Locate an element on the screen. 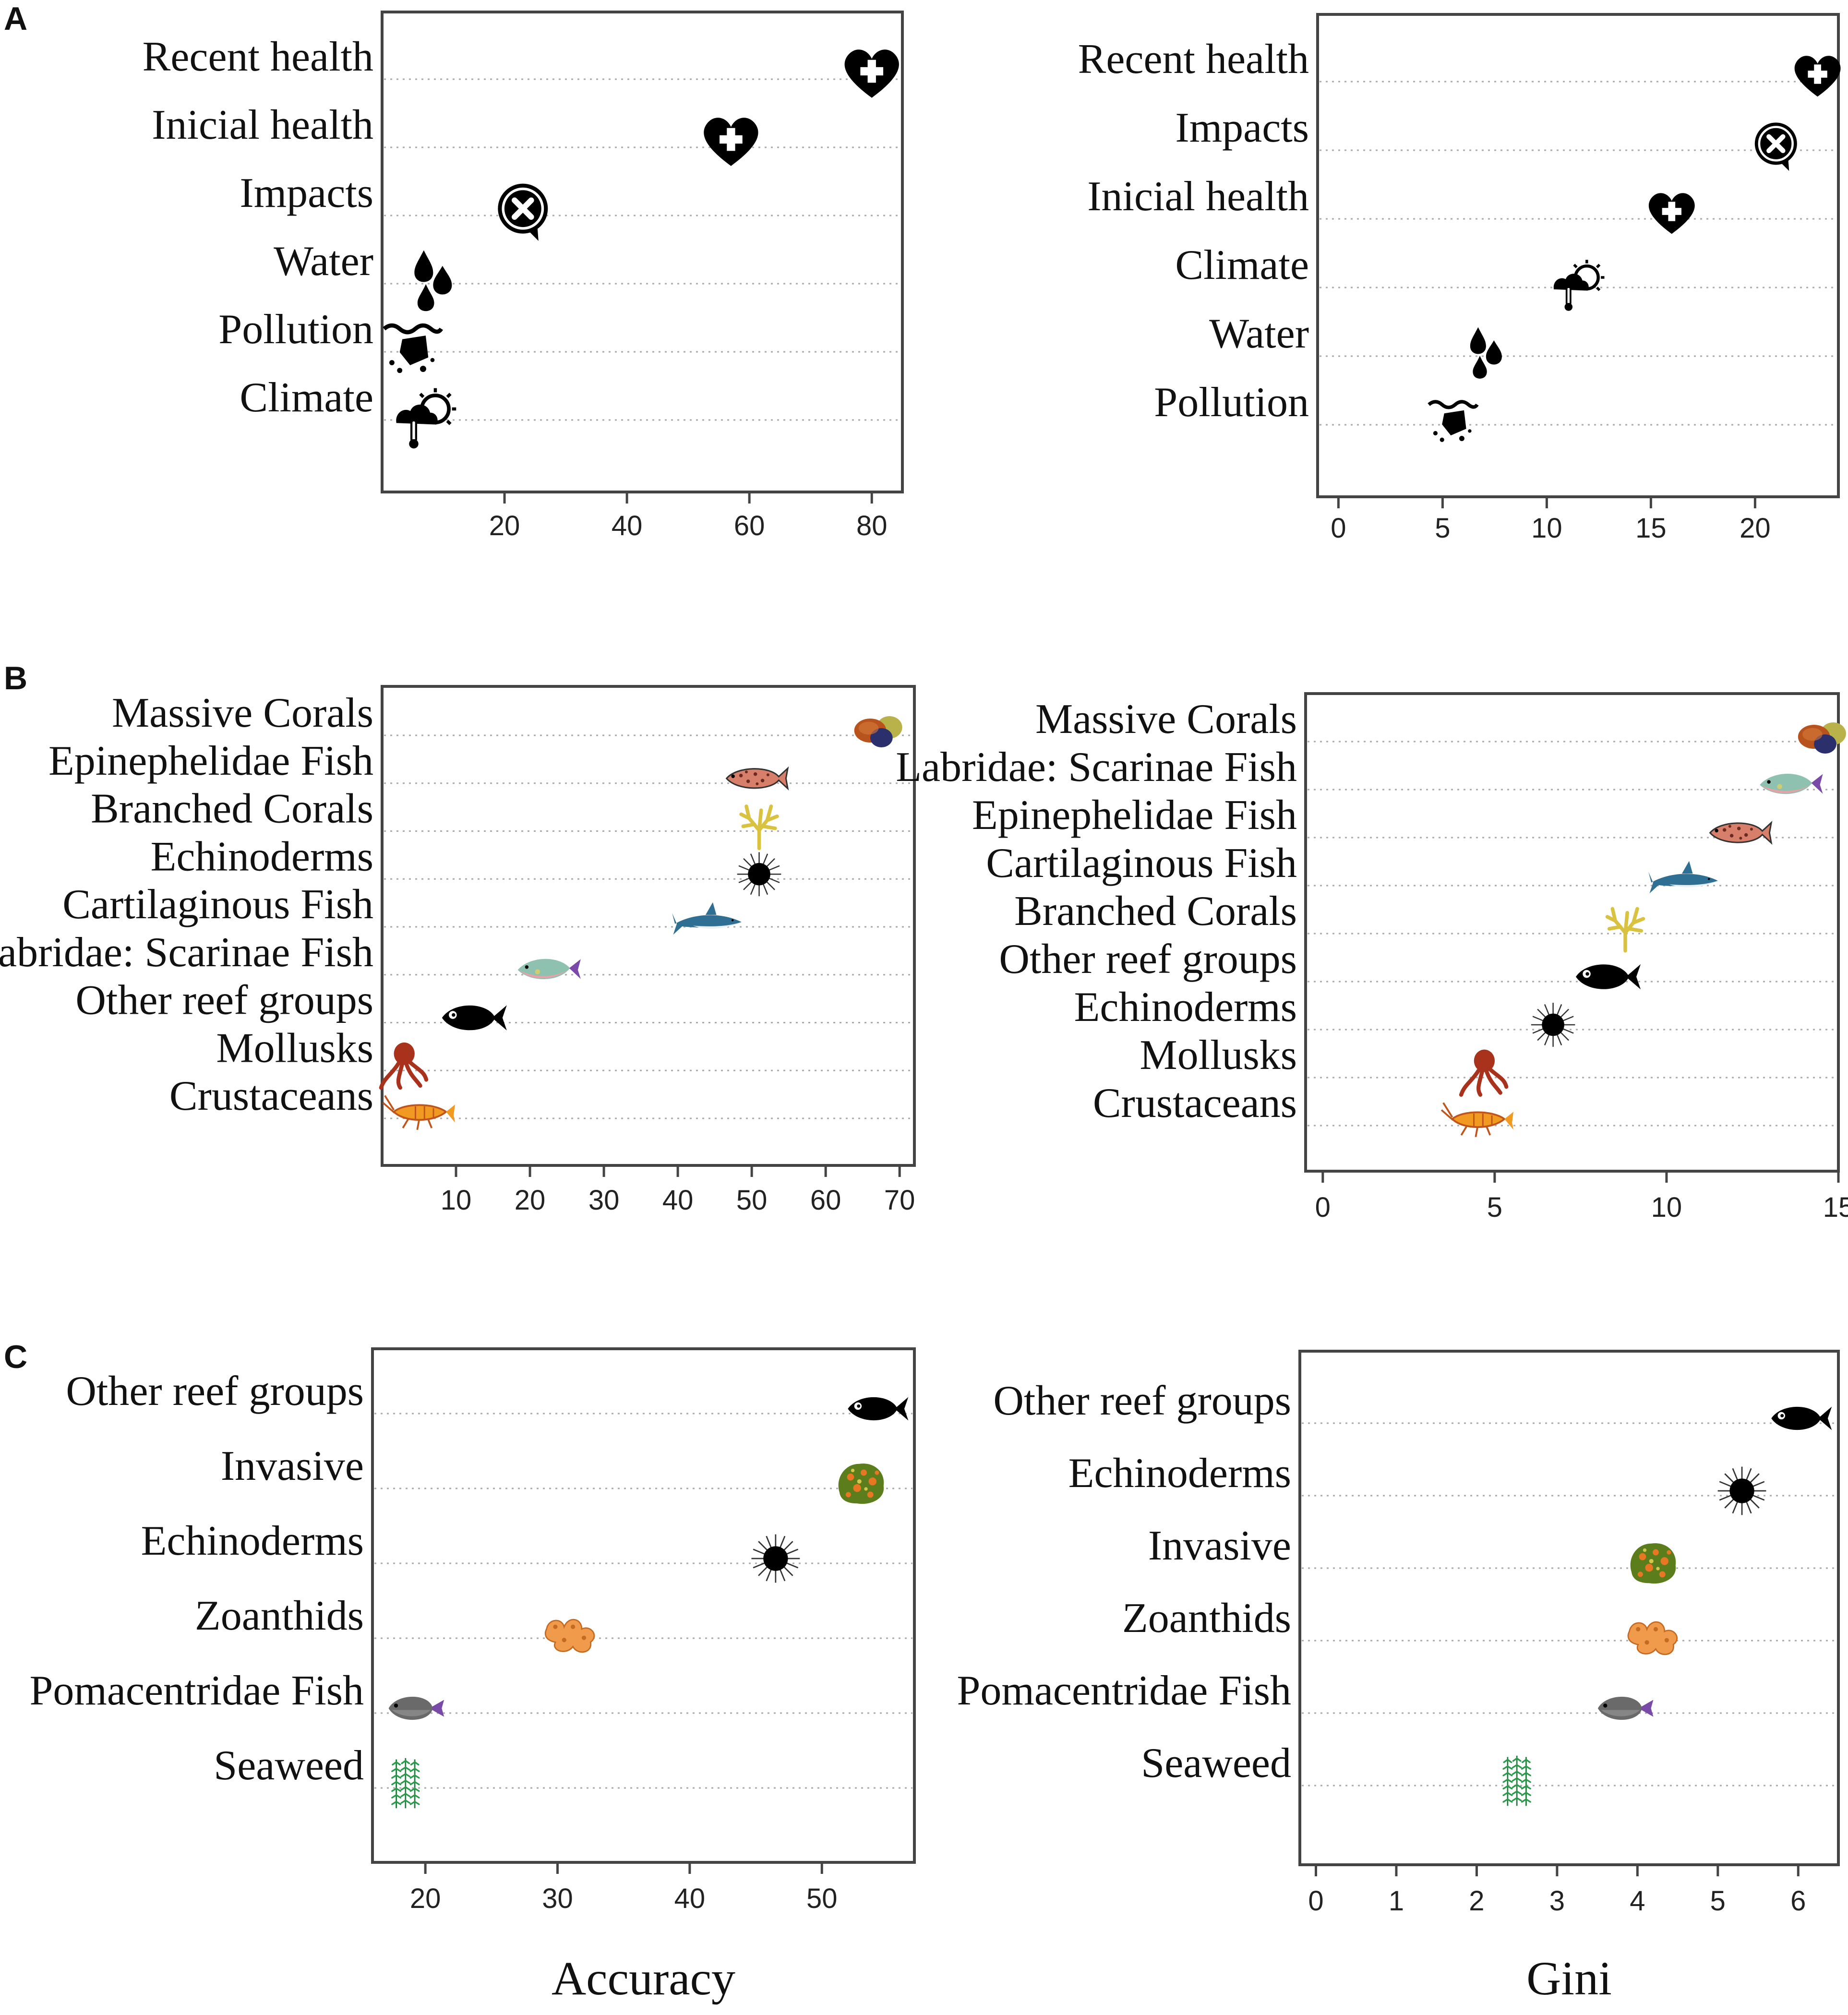  x-tick-label: 2 is located at coordinates (1476, 1901).